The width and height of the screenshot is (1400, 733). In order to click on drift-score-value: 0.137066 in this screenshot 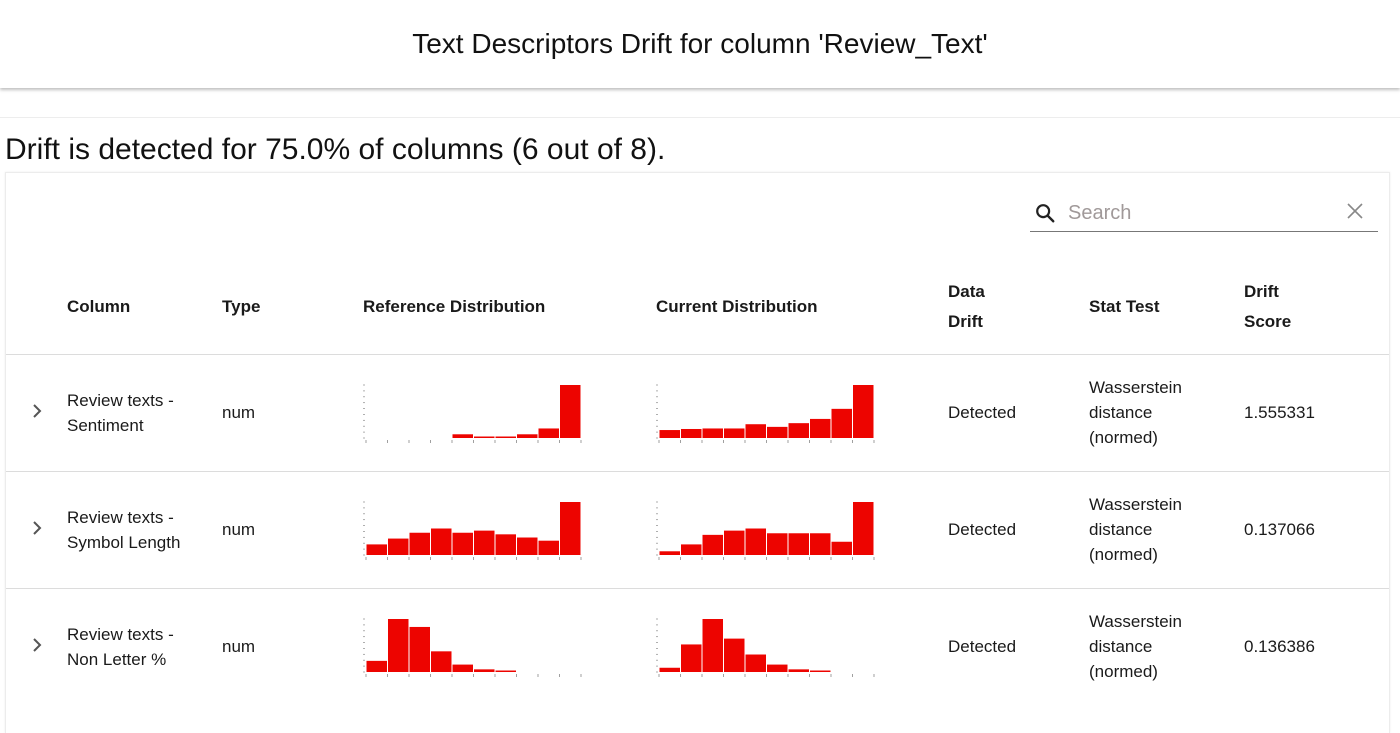, I will do `click(1279, 529)`.